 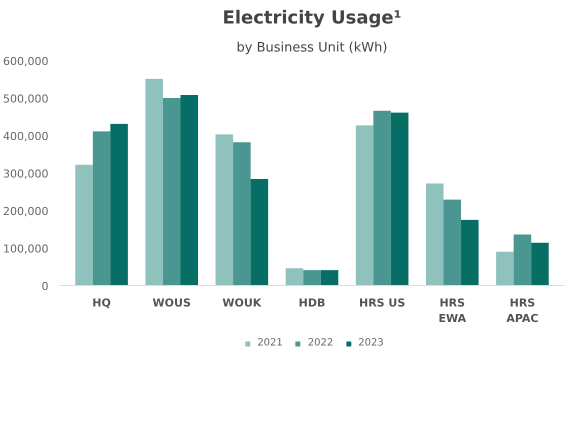 What do you see at coordinates (312, 303) in the screenshot?
I see `x-tick-label: HDB` at bounding box center [312, 303].